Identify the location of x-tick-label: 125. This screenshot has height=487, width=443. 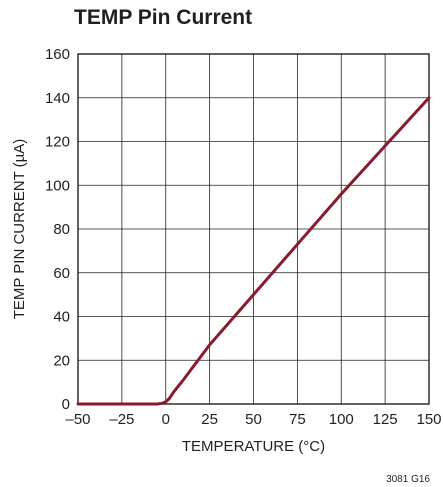
(385, 419).